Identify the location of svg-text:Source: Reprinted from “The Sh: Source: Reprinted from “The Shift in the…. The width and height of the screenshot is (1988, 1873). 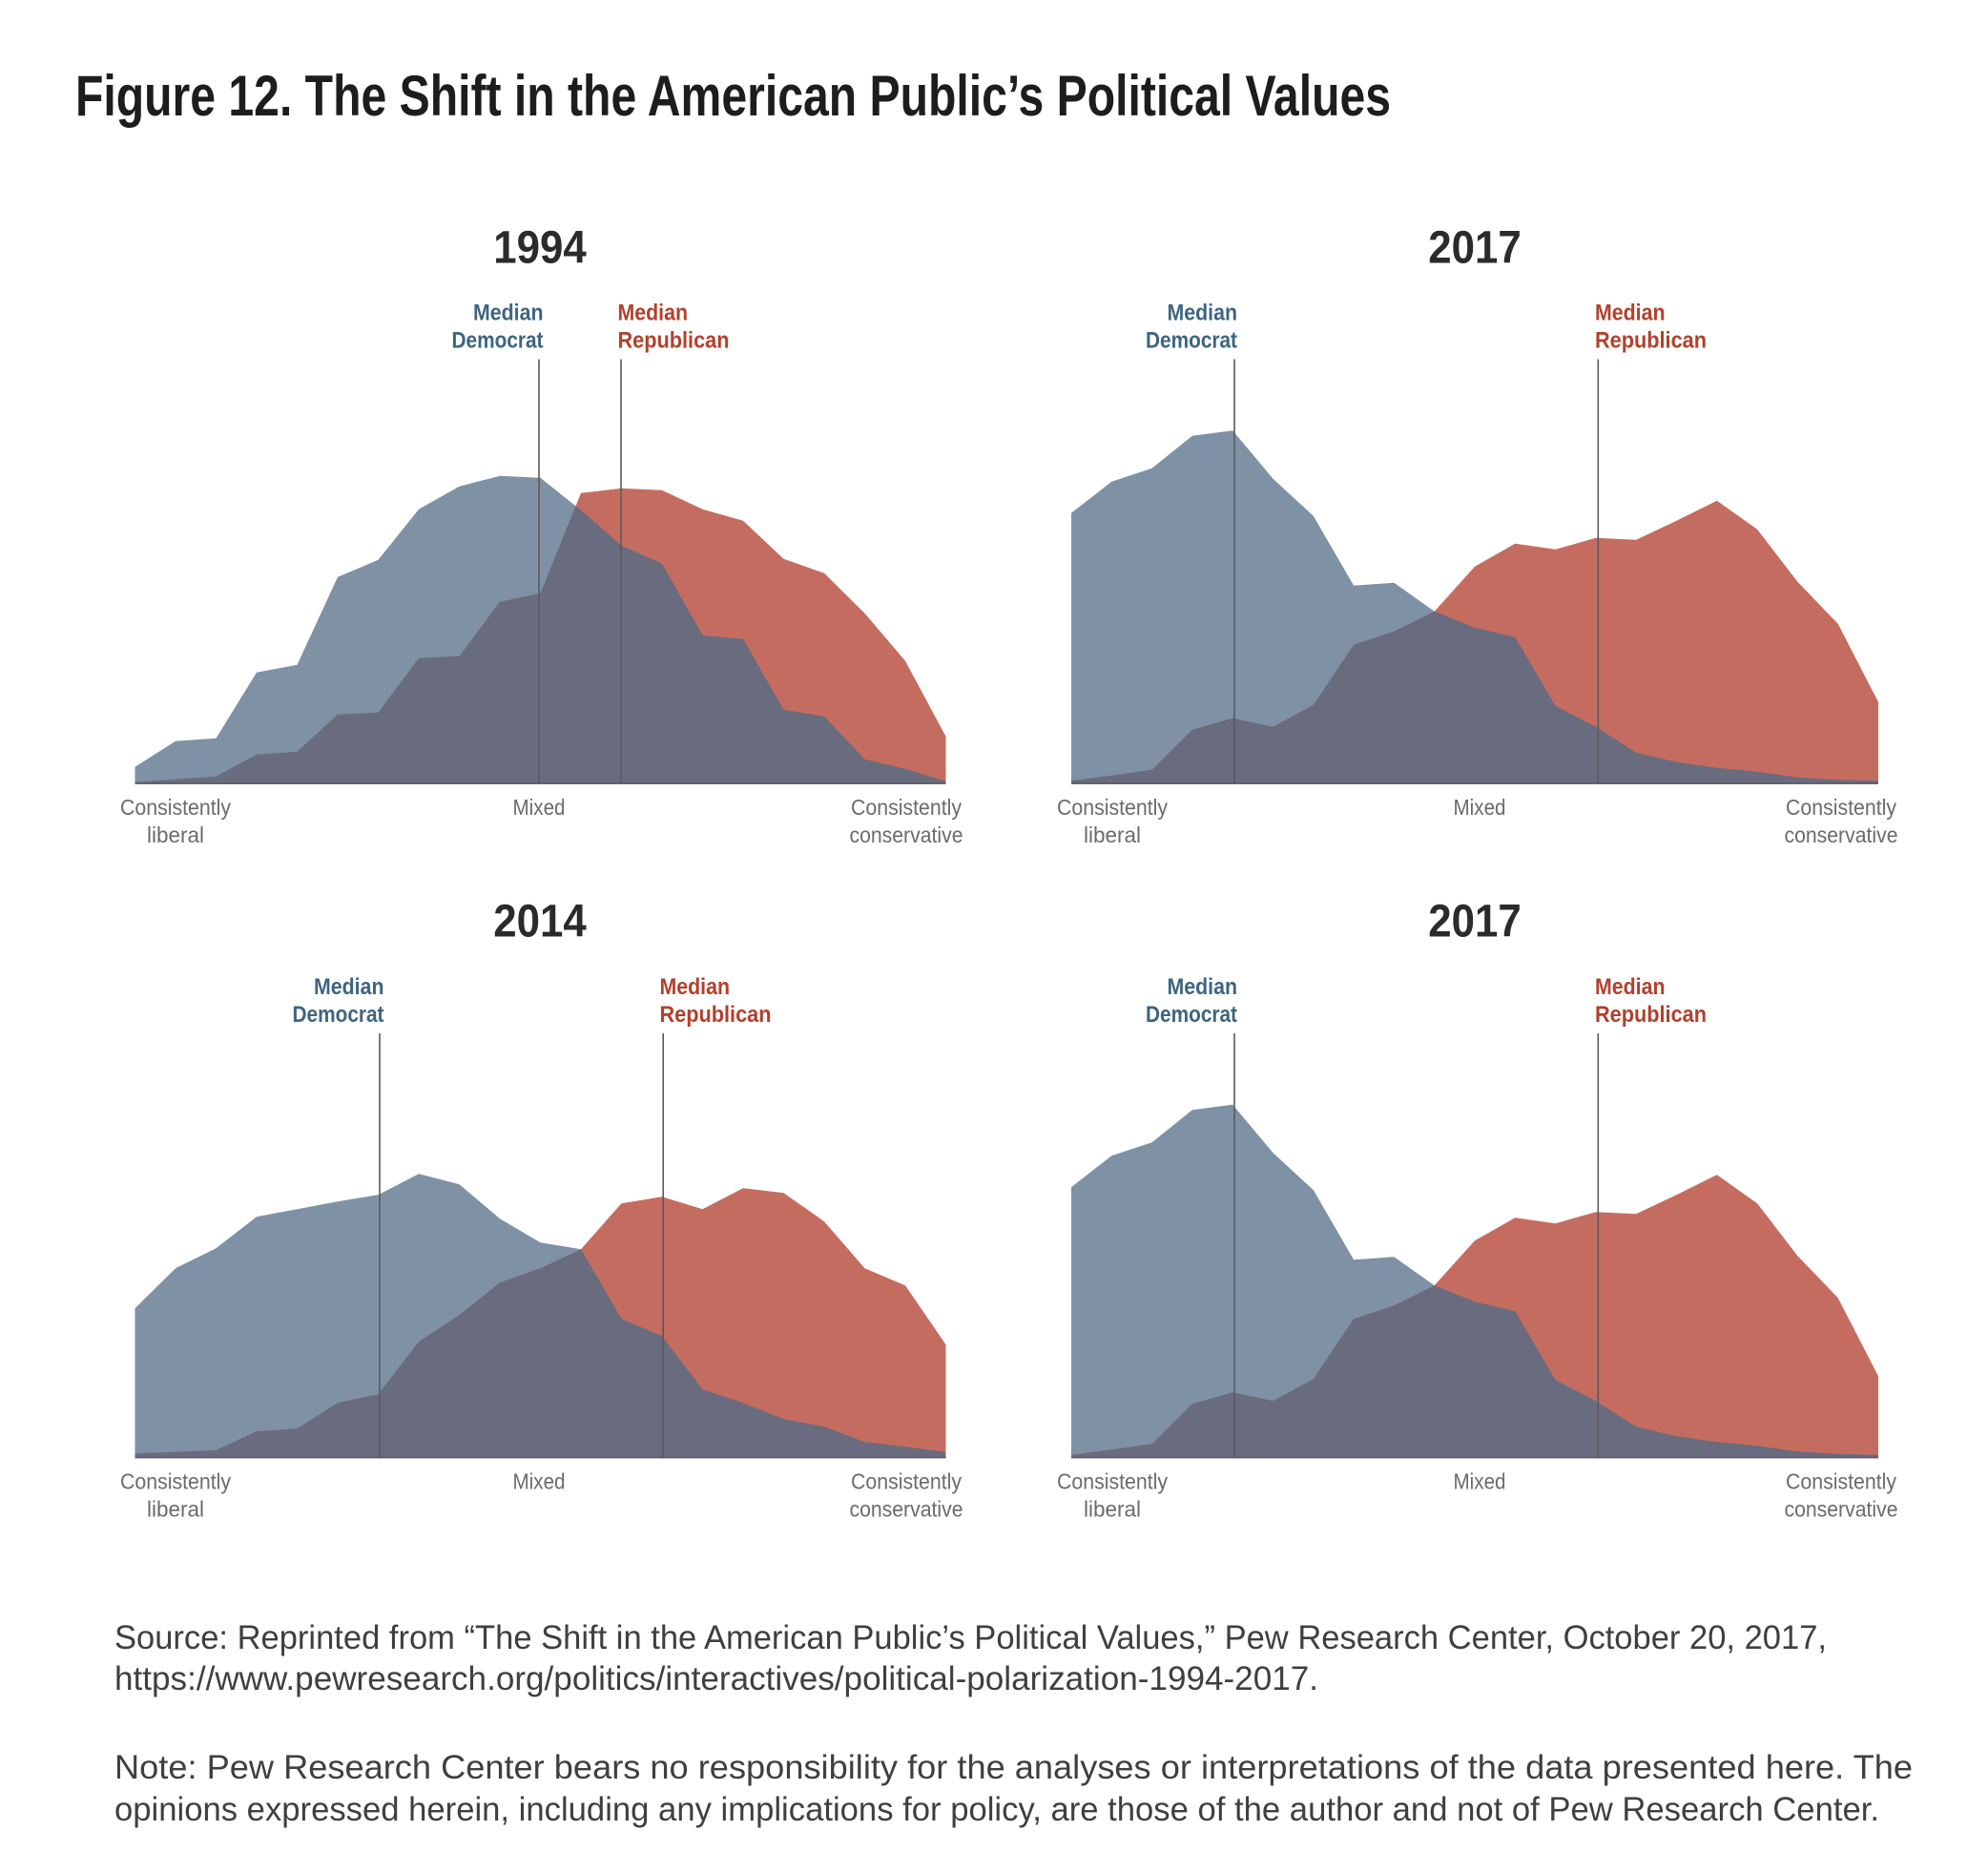
(971, 1638).